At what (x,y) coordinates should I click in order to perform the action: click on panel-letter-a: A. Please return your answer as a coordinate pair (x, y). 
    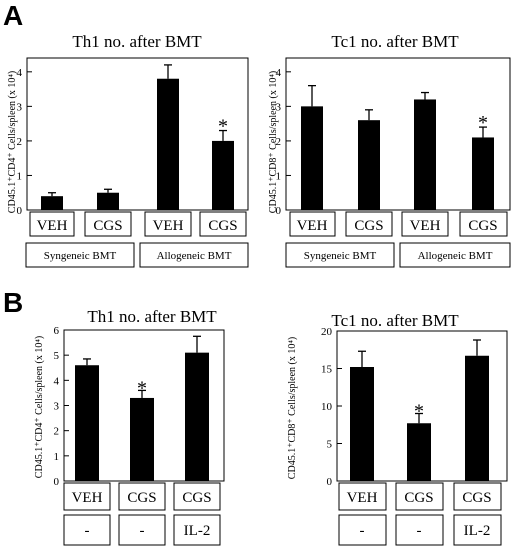
    Looking at the image, I should click on (13, 15).